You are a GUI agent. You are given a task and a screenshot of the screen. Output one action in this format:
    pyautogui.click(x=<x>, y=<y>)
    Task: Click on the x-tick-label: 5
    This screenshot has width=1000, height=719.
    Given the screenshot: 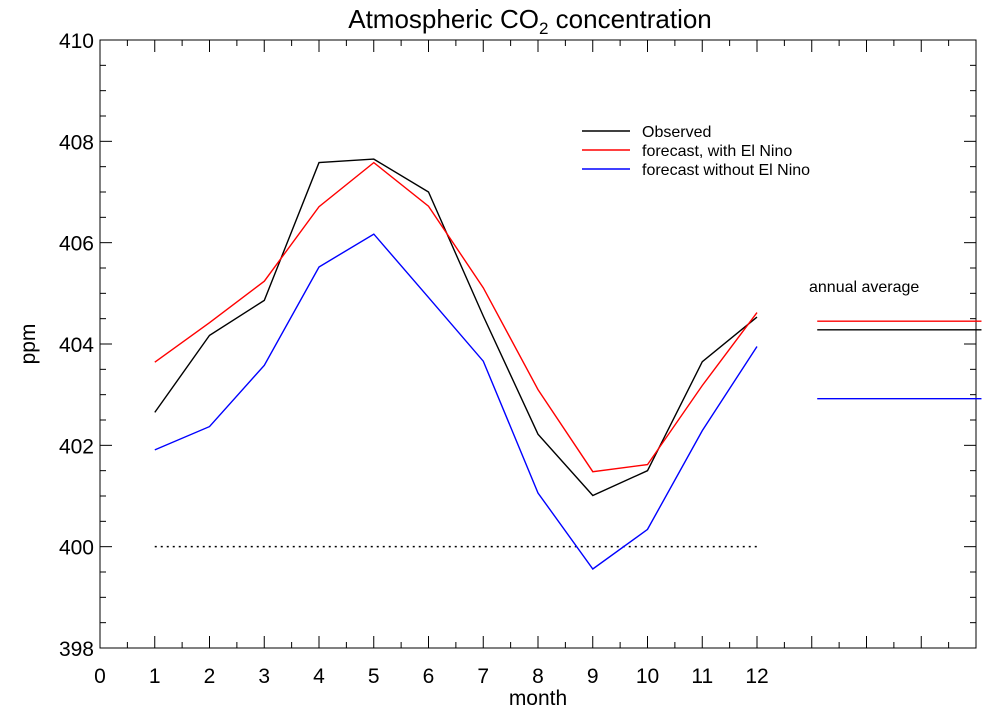 What is the action you would take?
    pyautogui.click(x=374, y=676)
    